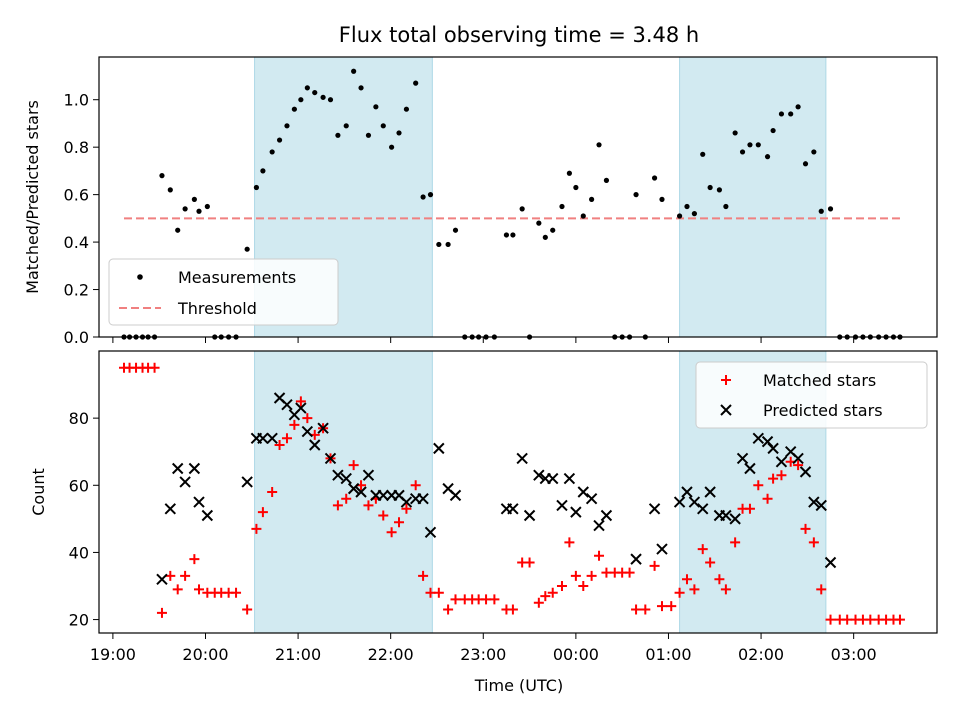 Image resolution: width=960 pixels, height=720 pixels. I want to click on y-tick-label: 80, so click(79, 418).